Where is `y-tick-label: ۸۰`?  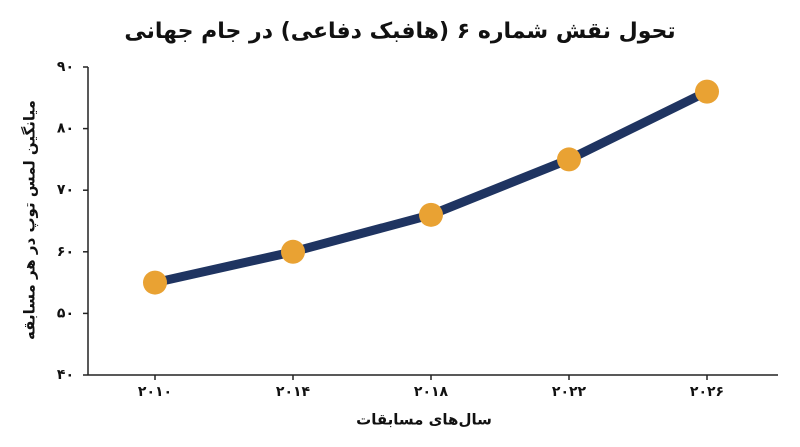 y-tick-label: ۸۰ is located at coordinates (65, 129).